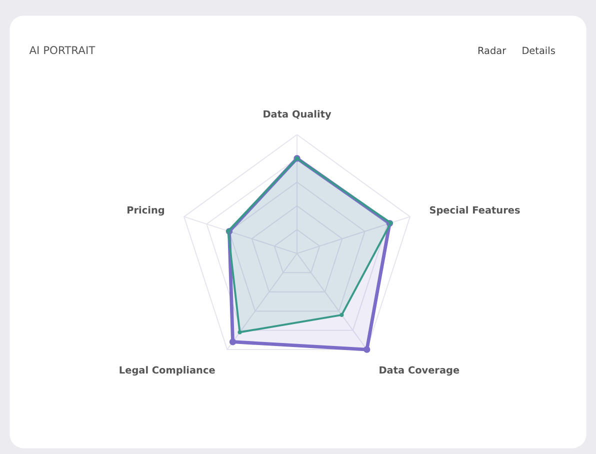 This screenshot has width=596, height=454. I want to click on spoke-label: Pricing, so click(145, 210).